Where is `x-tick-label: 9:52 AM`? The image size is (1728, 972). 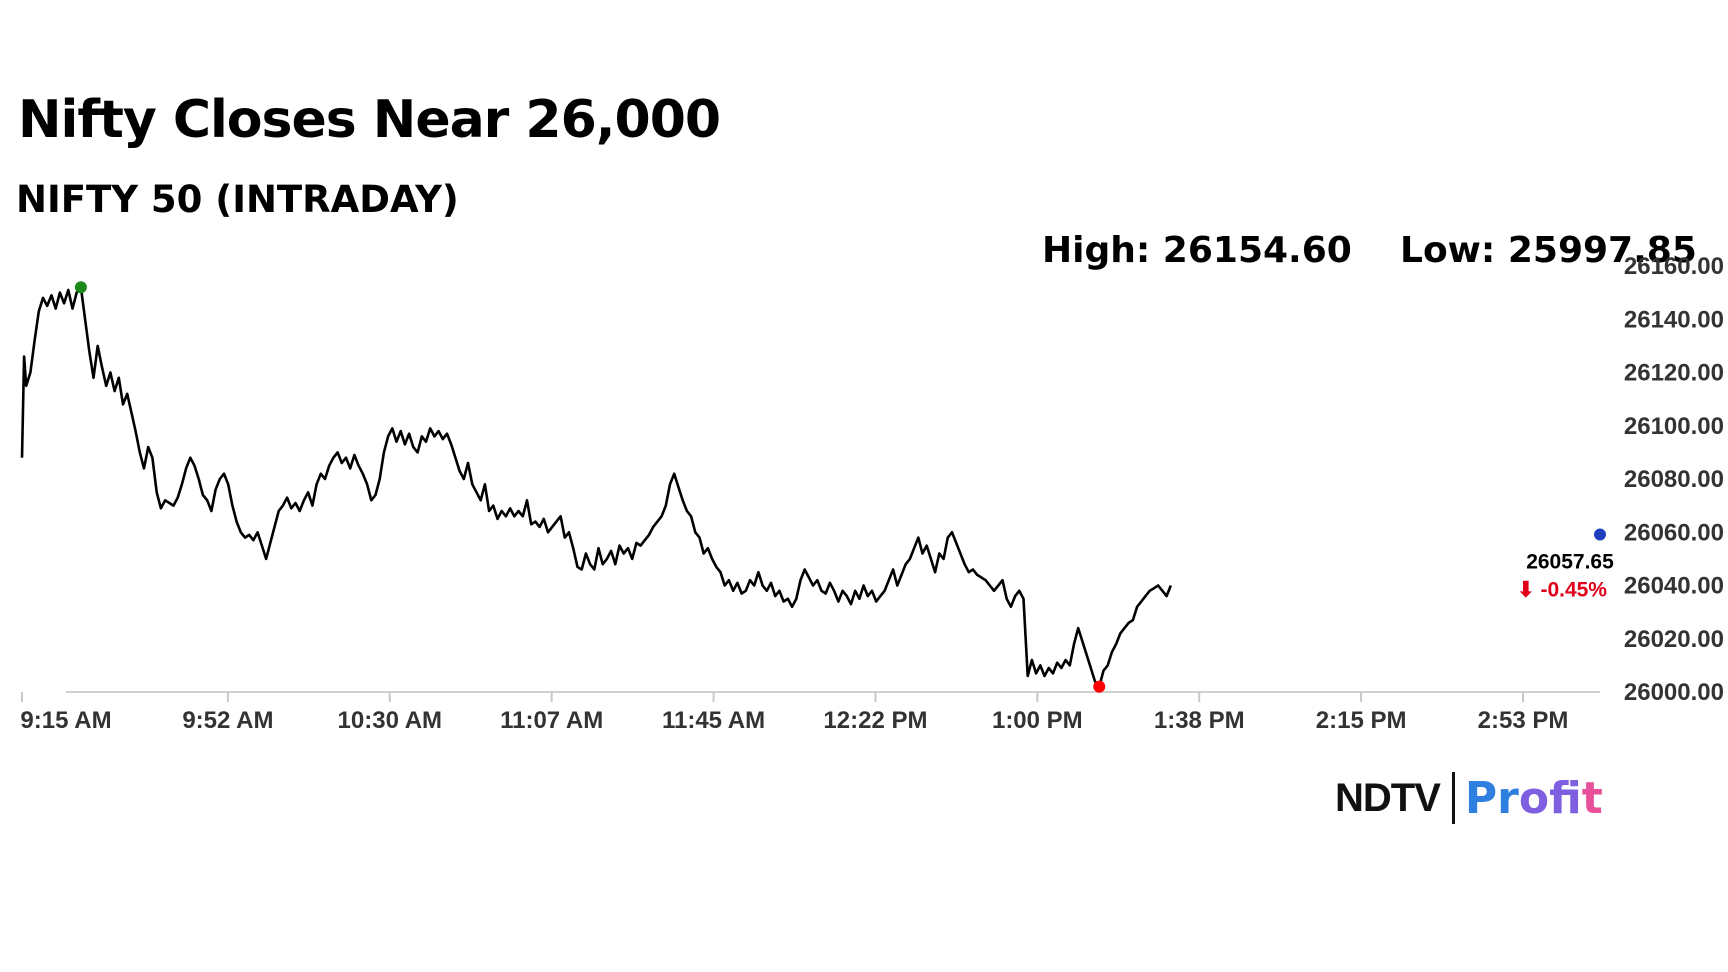
x-tick-label: 9:52 AM is located at coordinates (227, 720).